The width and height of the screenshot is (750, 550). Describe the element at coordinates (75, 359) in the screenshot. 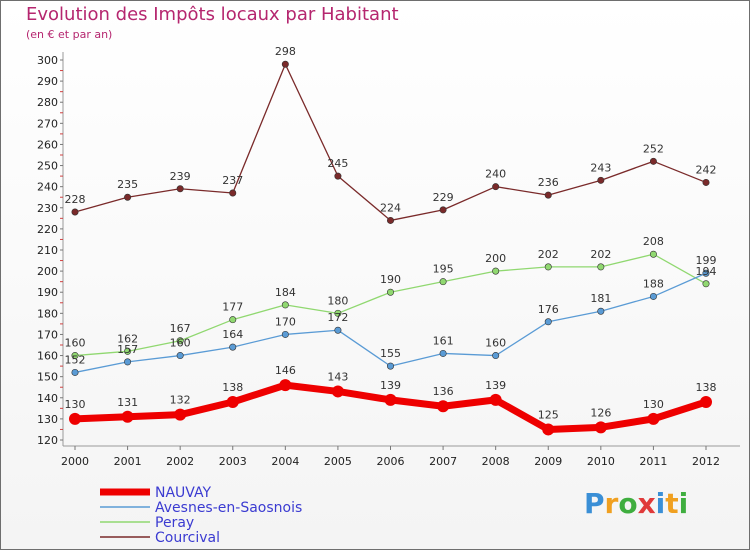

I see `data-label-avesnes-en-saosnois: 152` at that location.